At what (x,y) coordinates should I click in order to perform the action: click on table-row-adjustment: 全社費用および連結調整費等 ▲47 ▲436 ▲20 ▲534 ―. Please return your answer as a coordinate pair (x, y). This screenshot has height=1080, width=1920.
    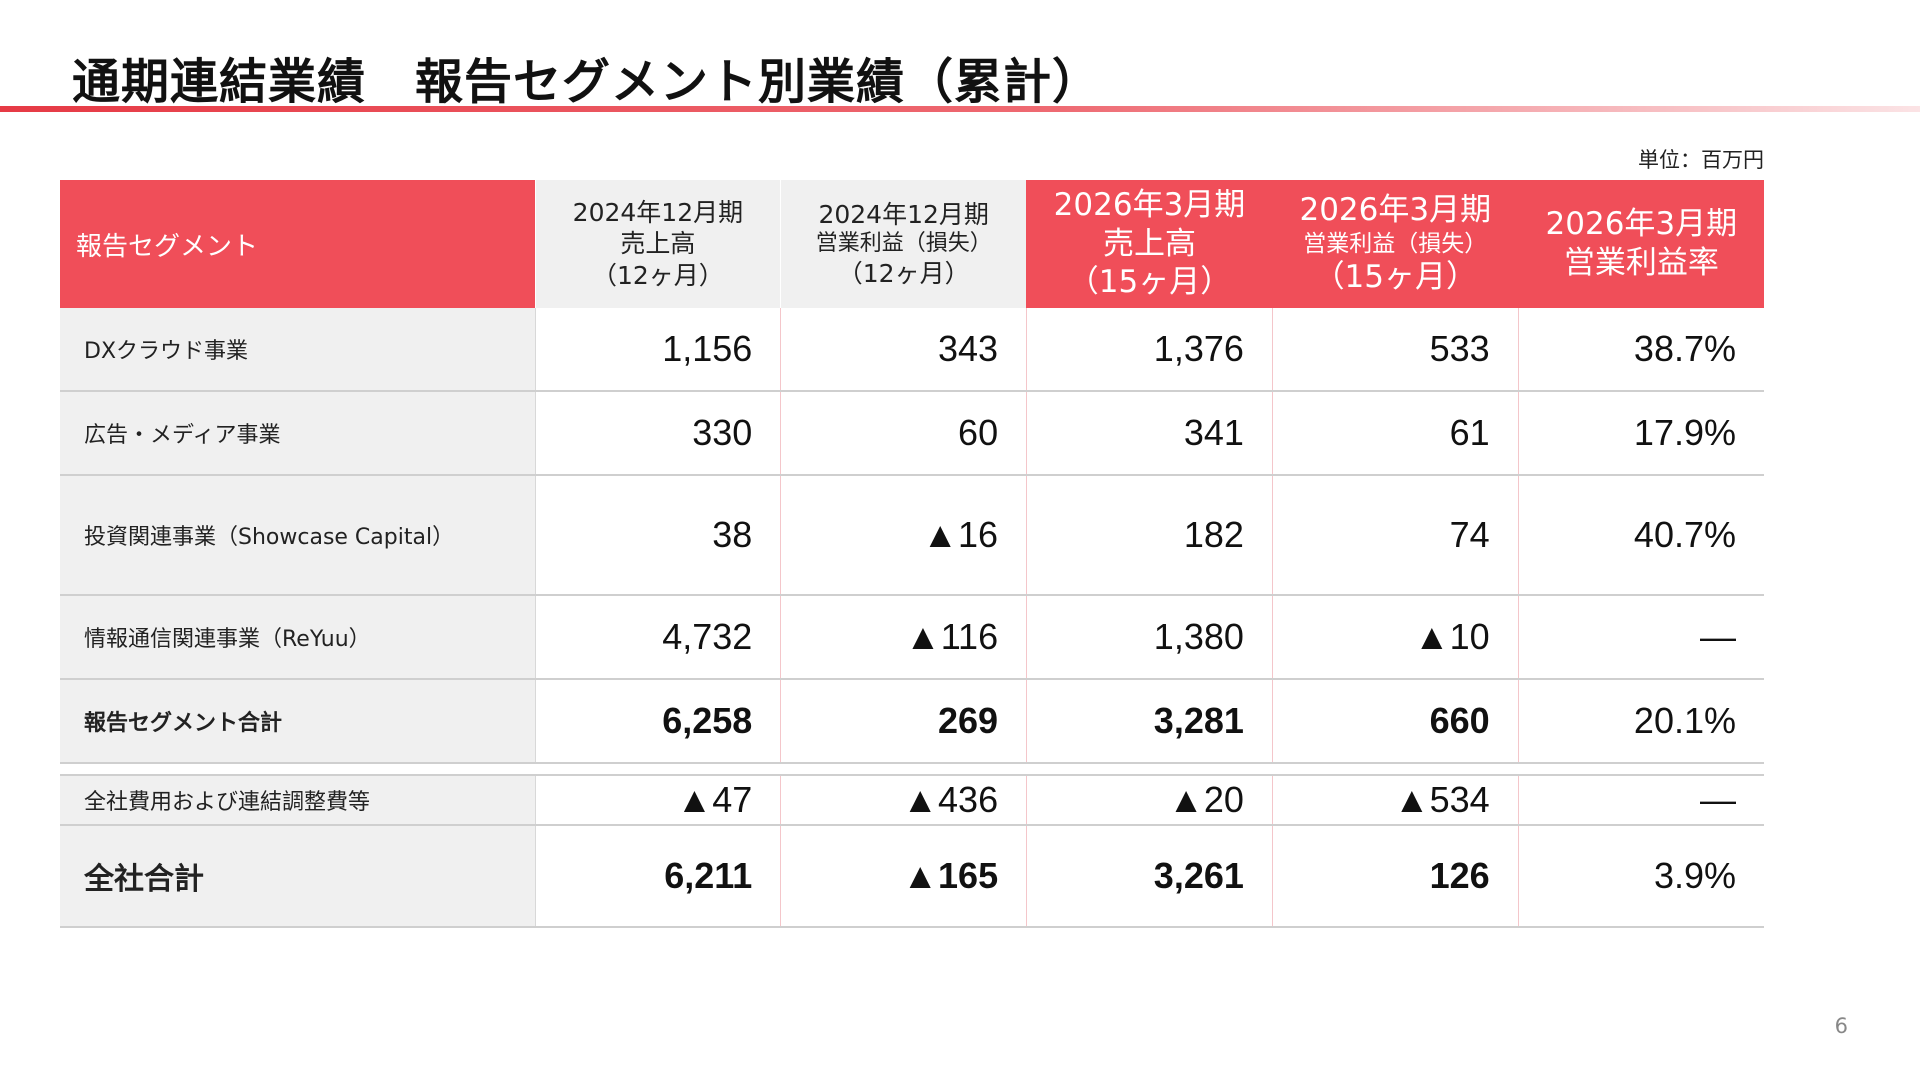
    Looking at the image, I should click on (912, 800).